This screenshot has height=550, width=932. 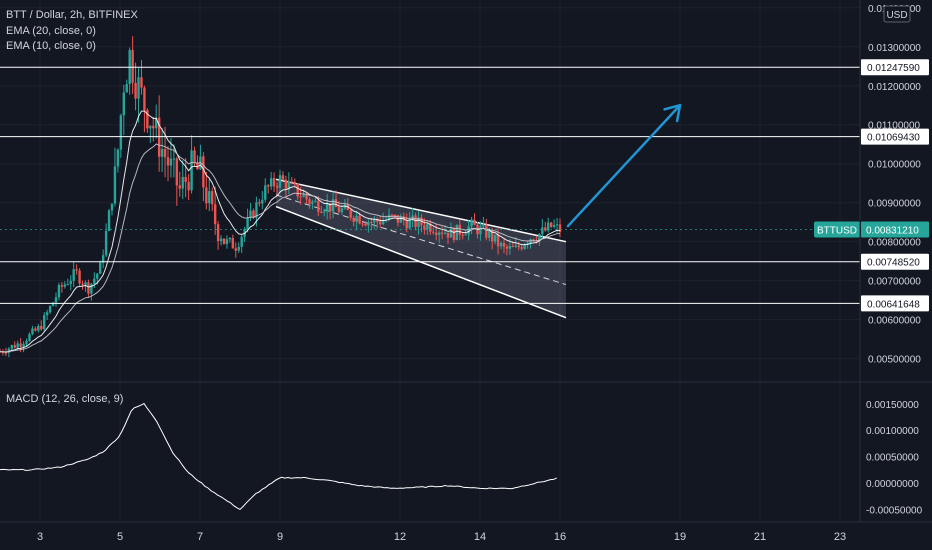 I want to click on time-tick-label: 21, so click(x=760, y=537).